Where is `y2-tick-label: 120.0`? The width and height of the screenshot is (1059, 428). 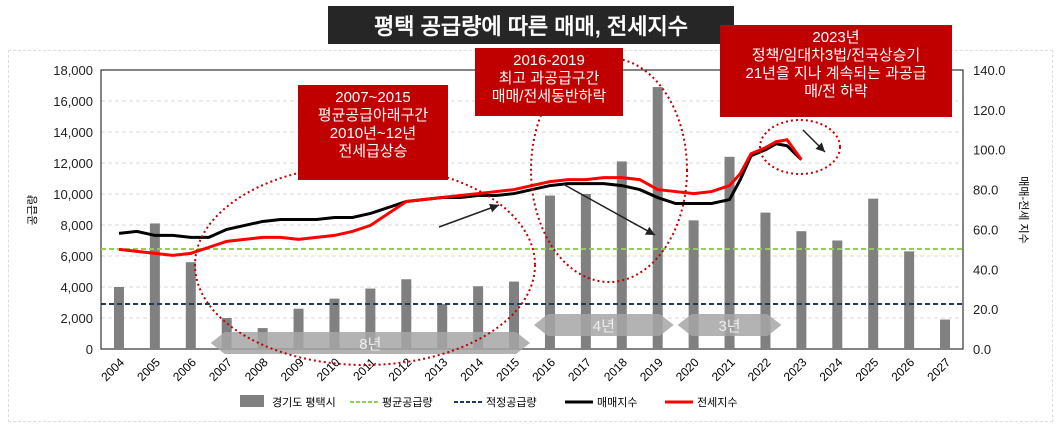
y2-tick-label: 120.0 is located at coordinates (989, 110).